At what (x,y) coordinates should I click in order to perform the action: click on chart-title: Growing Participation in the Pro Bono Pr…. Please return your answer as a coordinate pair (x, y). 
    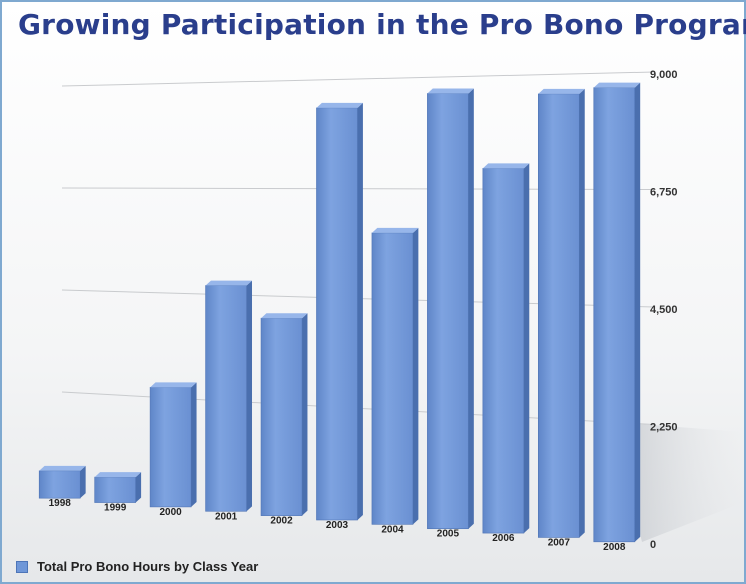
    Looking at the image, I should click on (382, 24).